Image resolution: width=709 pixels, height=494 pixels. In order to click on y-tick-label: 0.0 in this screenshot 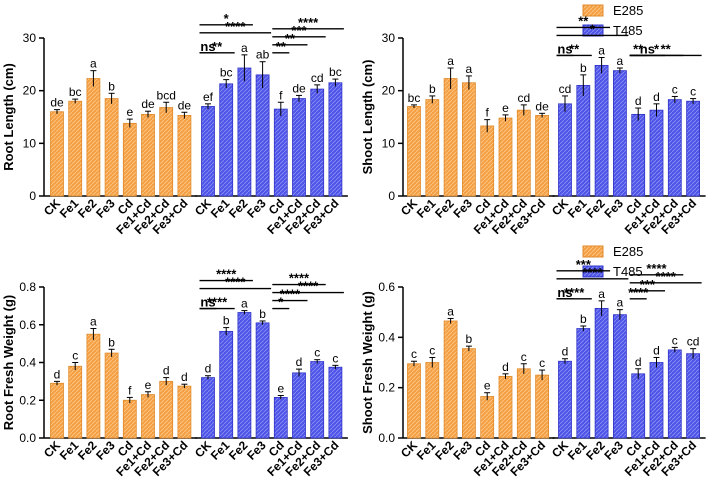, I will do `click(386, 438)`.